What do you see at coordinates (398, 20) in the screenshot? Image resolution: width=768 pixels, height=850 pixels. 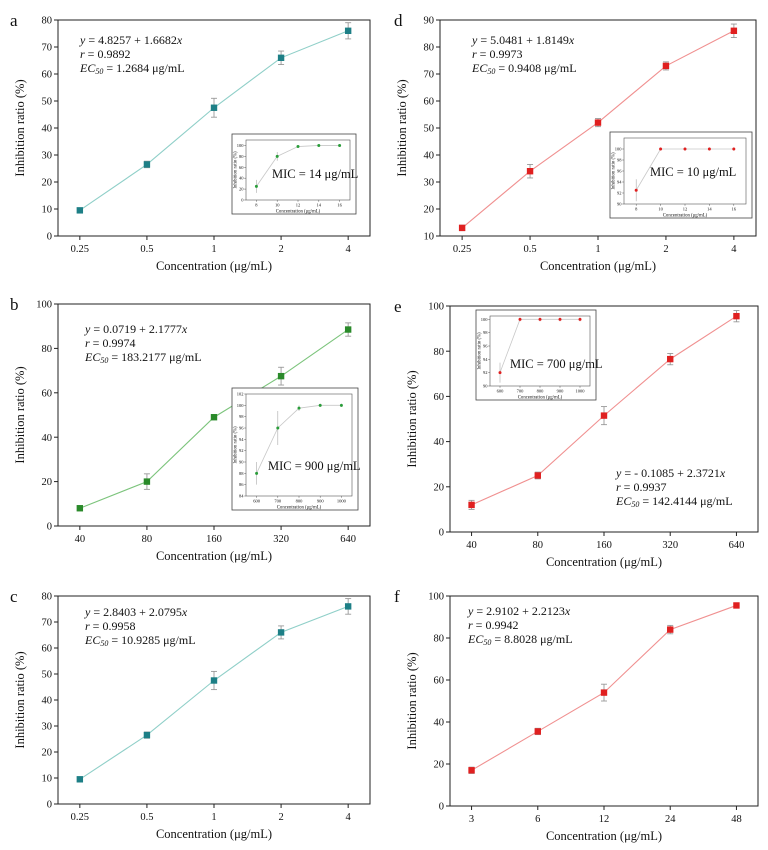 I see `panel-letter: d` at bounding box center [398, 20].